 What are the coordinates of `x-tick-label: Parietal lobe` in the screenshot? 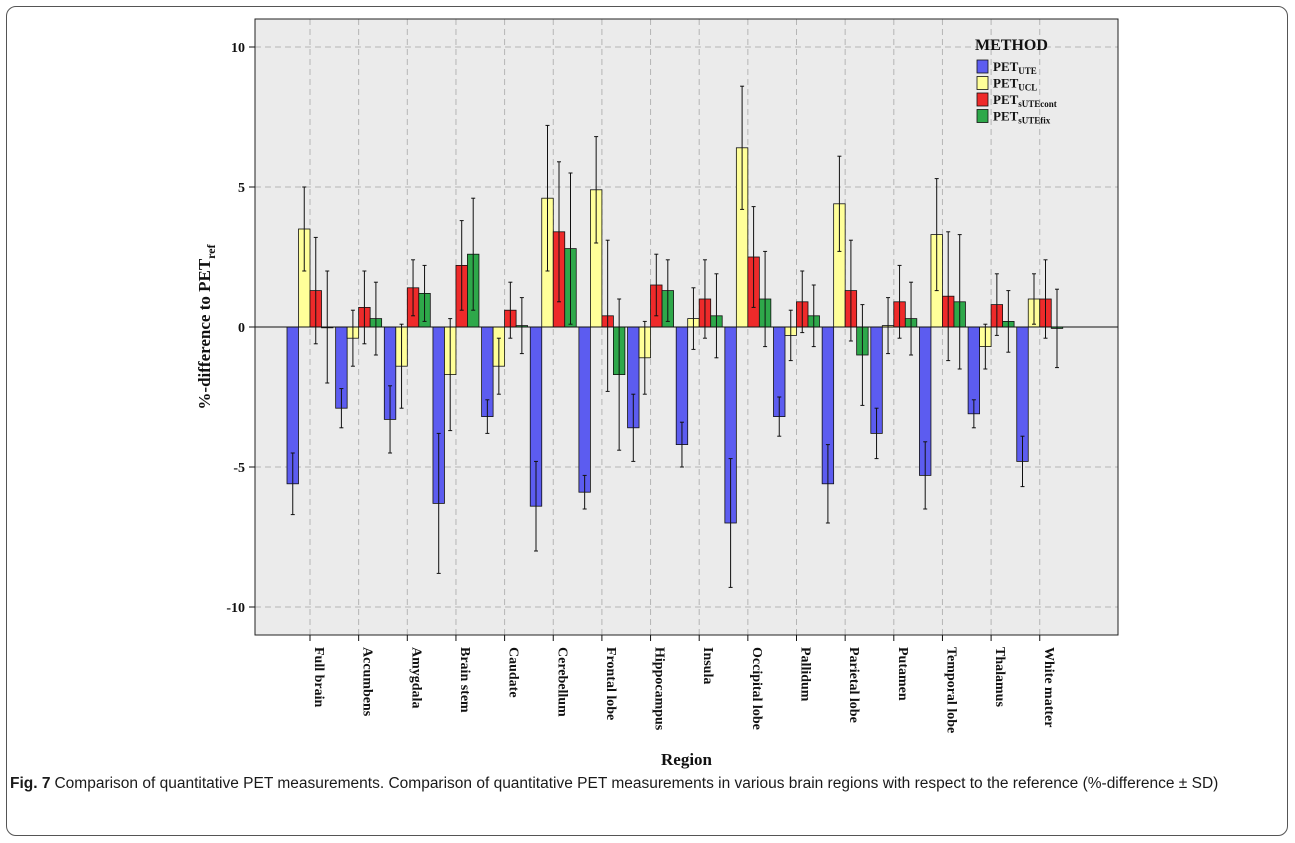 It's located at (853, 685).